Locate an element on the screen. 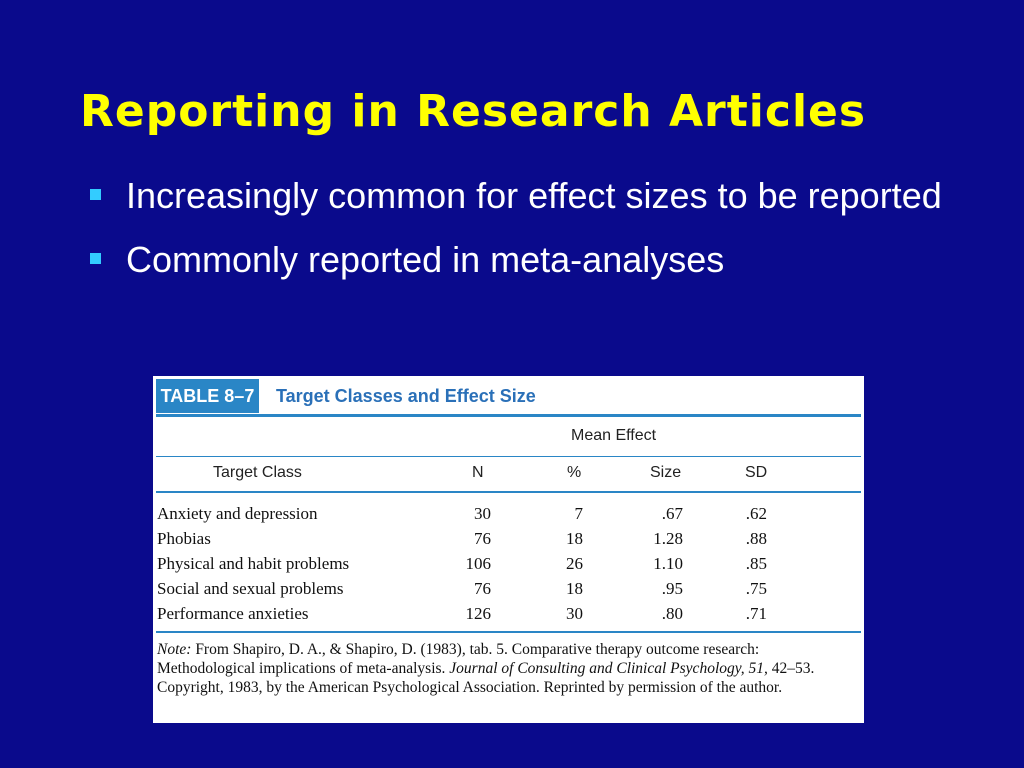 The width and height of the screenshot is (1024, 768). cell-n: 106 is located at coordinates (478, 563).